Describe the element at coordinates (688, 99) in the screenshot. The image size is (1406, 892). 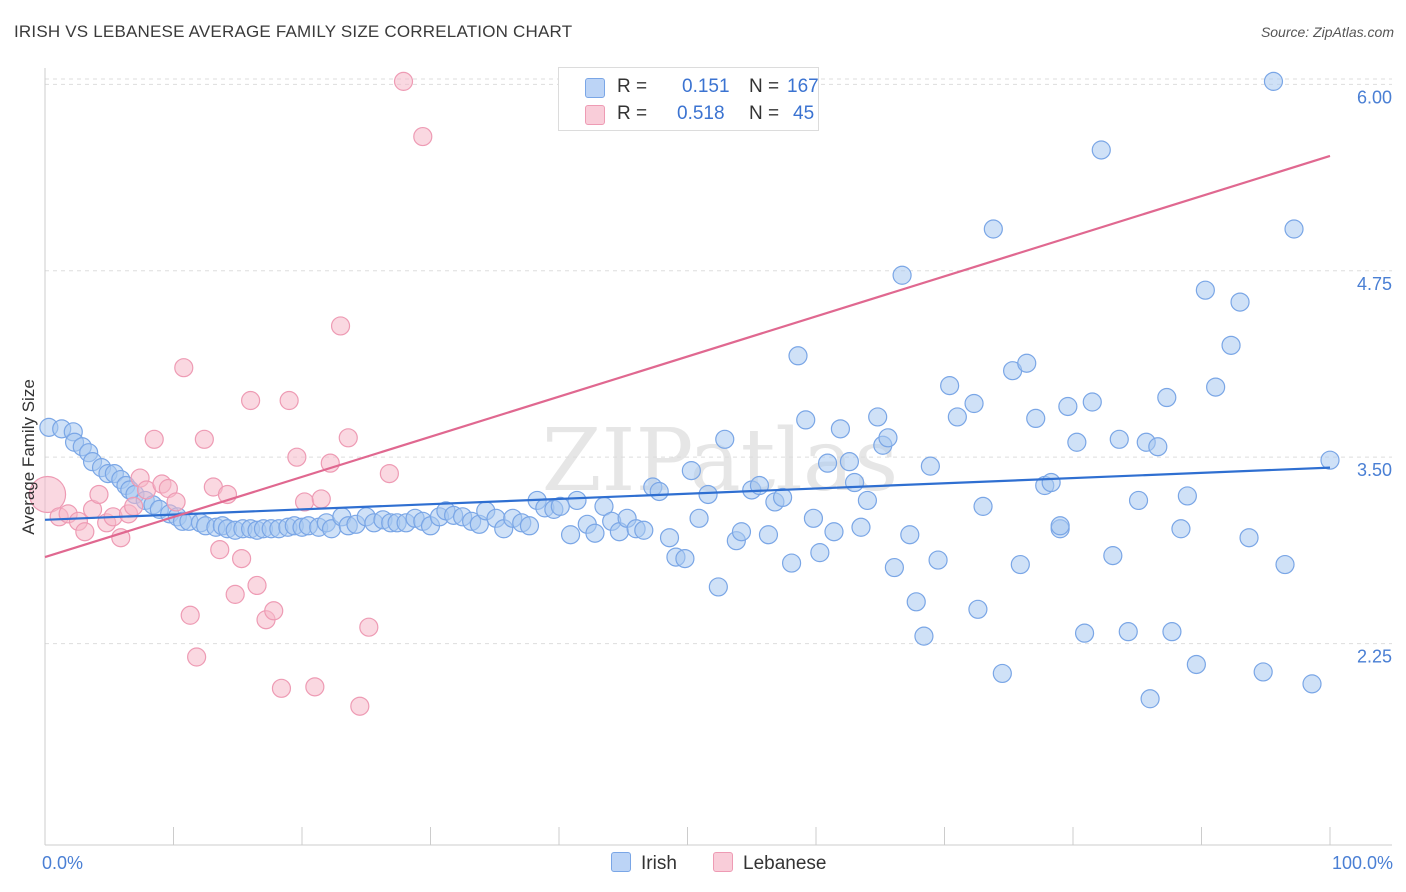
I see `stats-legend: R = 0.151 N = 167 R = 0.518 N = 45` at that location.